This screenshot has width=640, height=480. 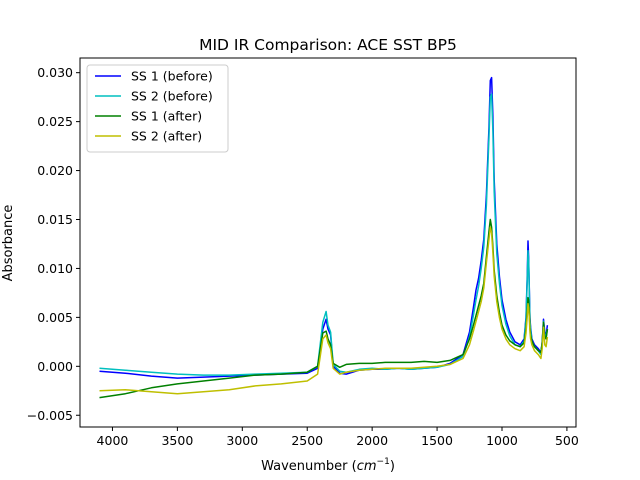 What do you see at coordinates (177, 440) in the screenshot?
I see `x-tick-label: 3500` at bounding box center [177, 440].